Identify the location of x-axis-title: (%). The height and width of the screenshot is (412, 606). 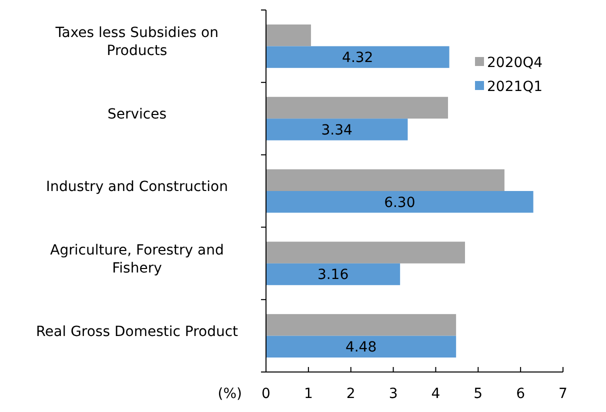
(230, 394).